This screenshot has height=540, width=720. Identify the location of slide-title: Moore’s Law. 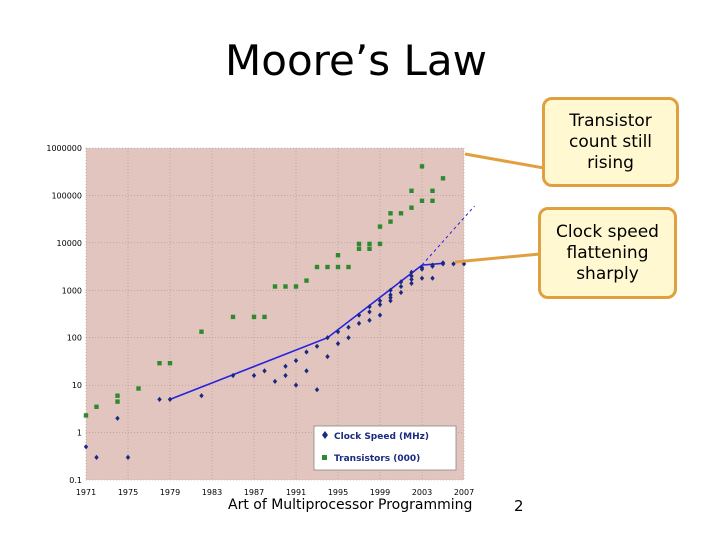
(356, 60).